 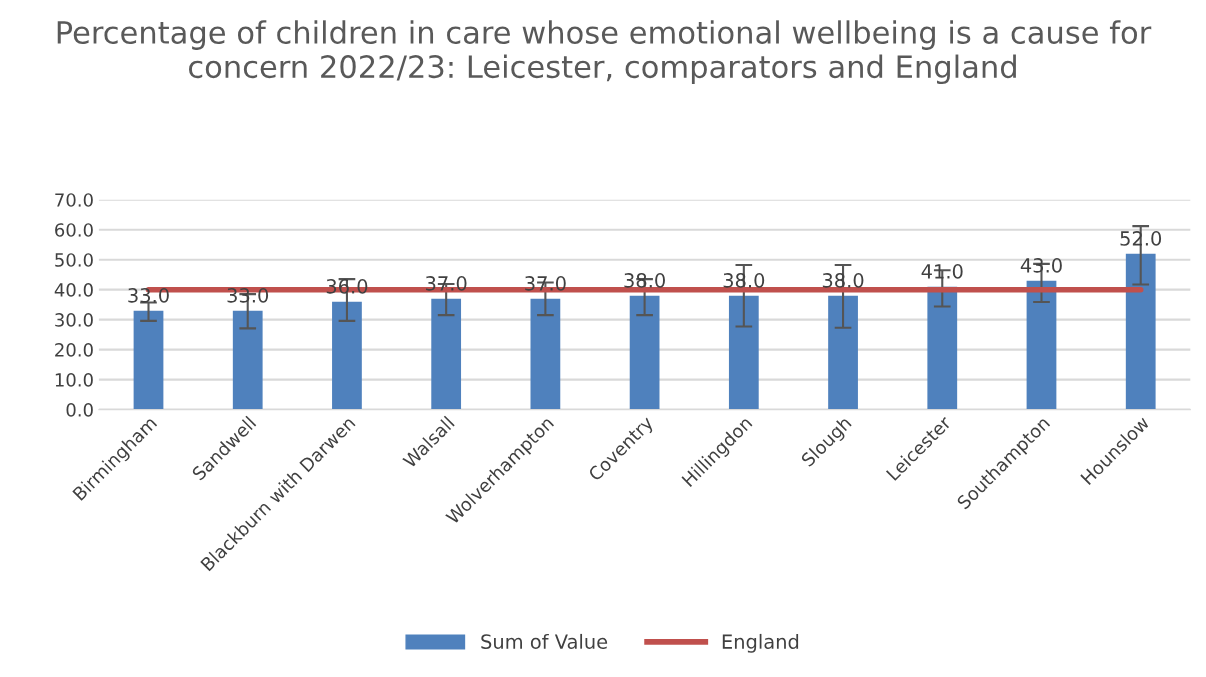 What do you see at coordinates (942, 271) in the screenshot?
I see `data-label: 41.0` at bounding box center [942, 271].